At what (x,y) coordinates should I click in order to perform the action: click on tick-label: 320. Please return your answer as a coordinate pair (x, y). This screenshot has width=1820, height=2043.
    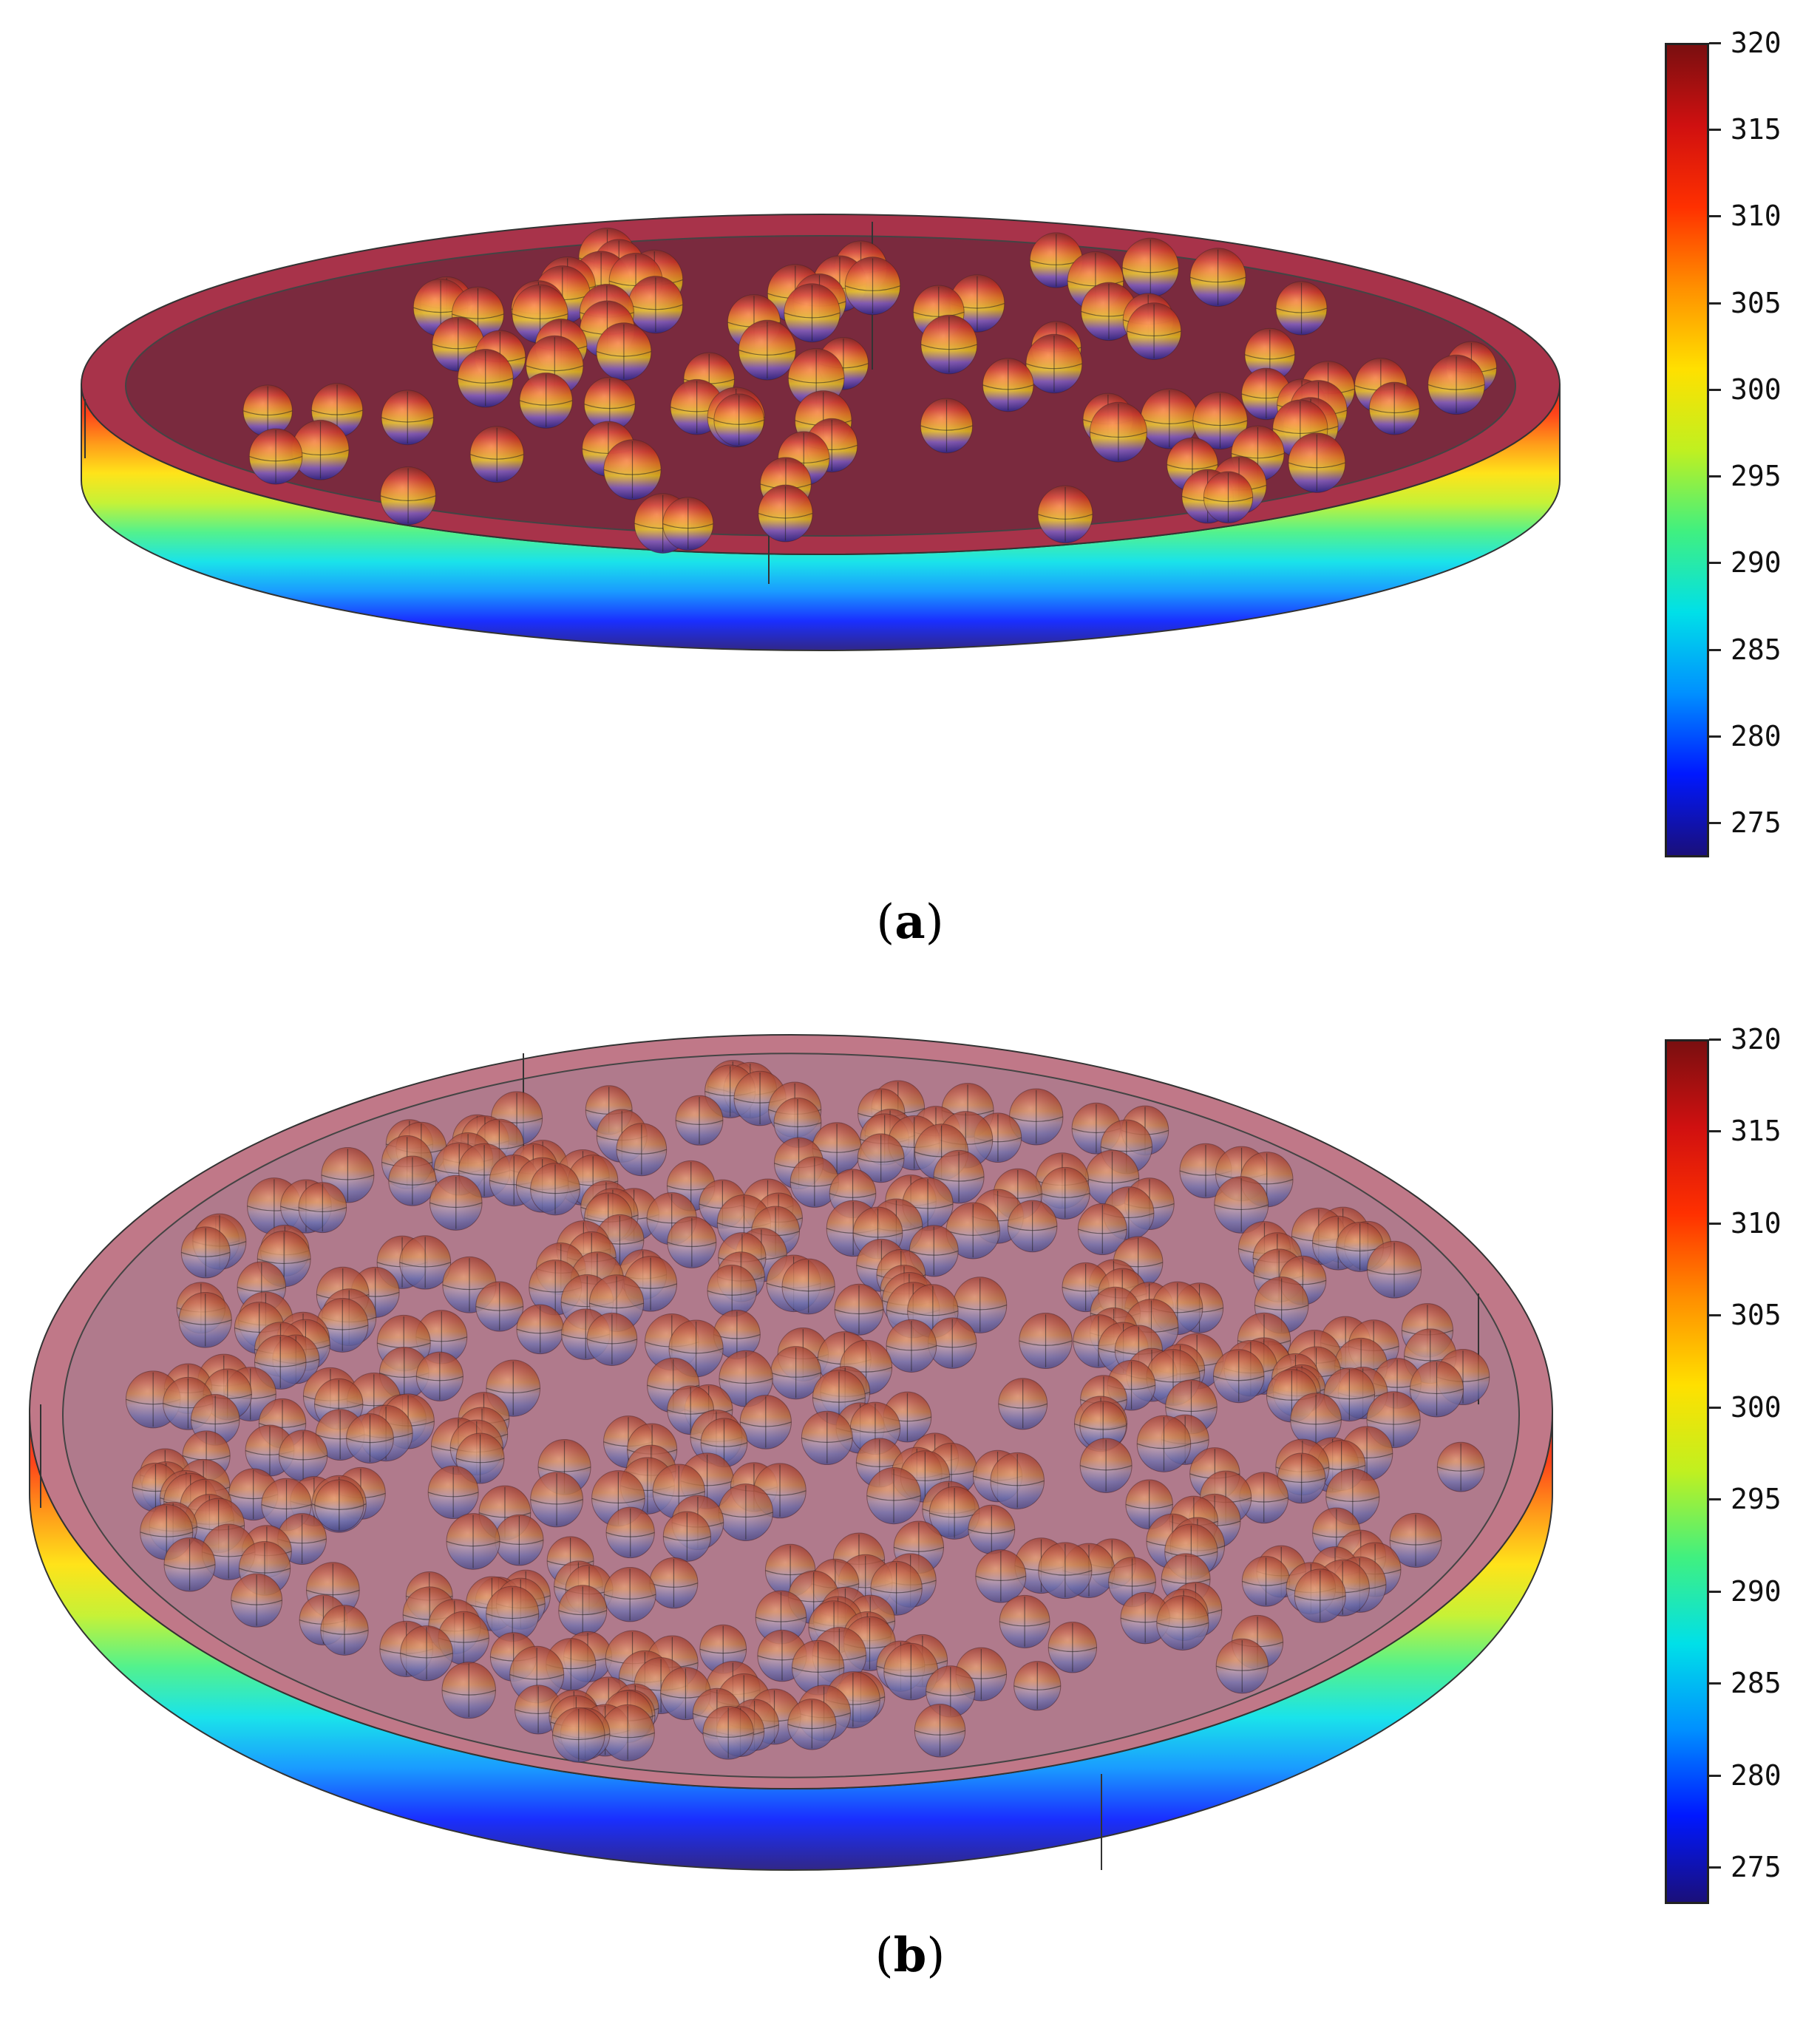
    Looking at the image, I should click on (1757, 43).